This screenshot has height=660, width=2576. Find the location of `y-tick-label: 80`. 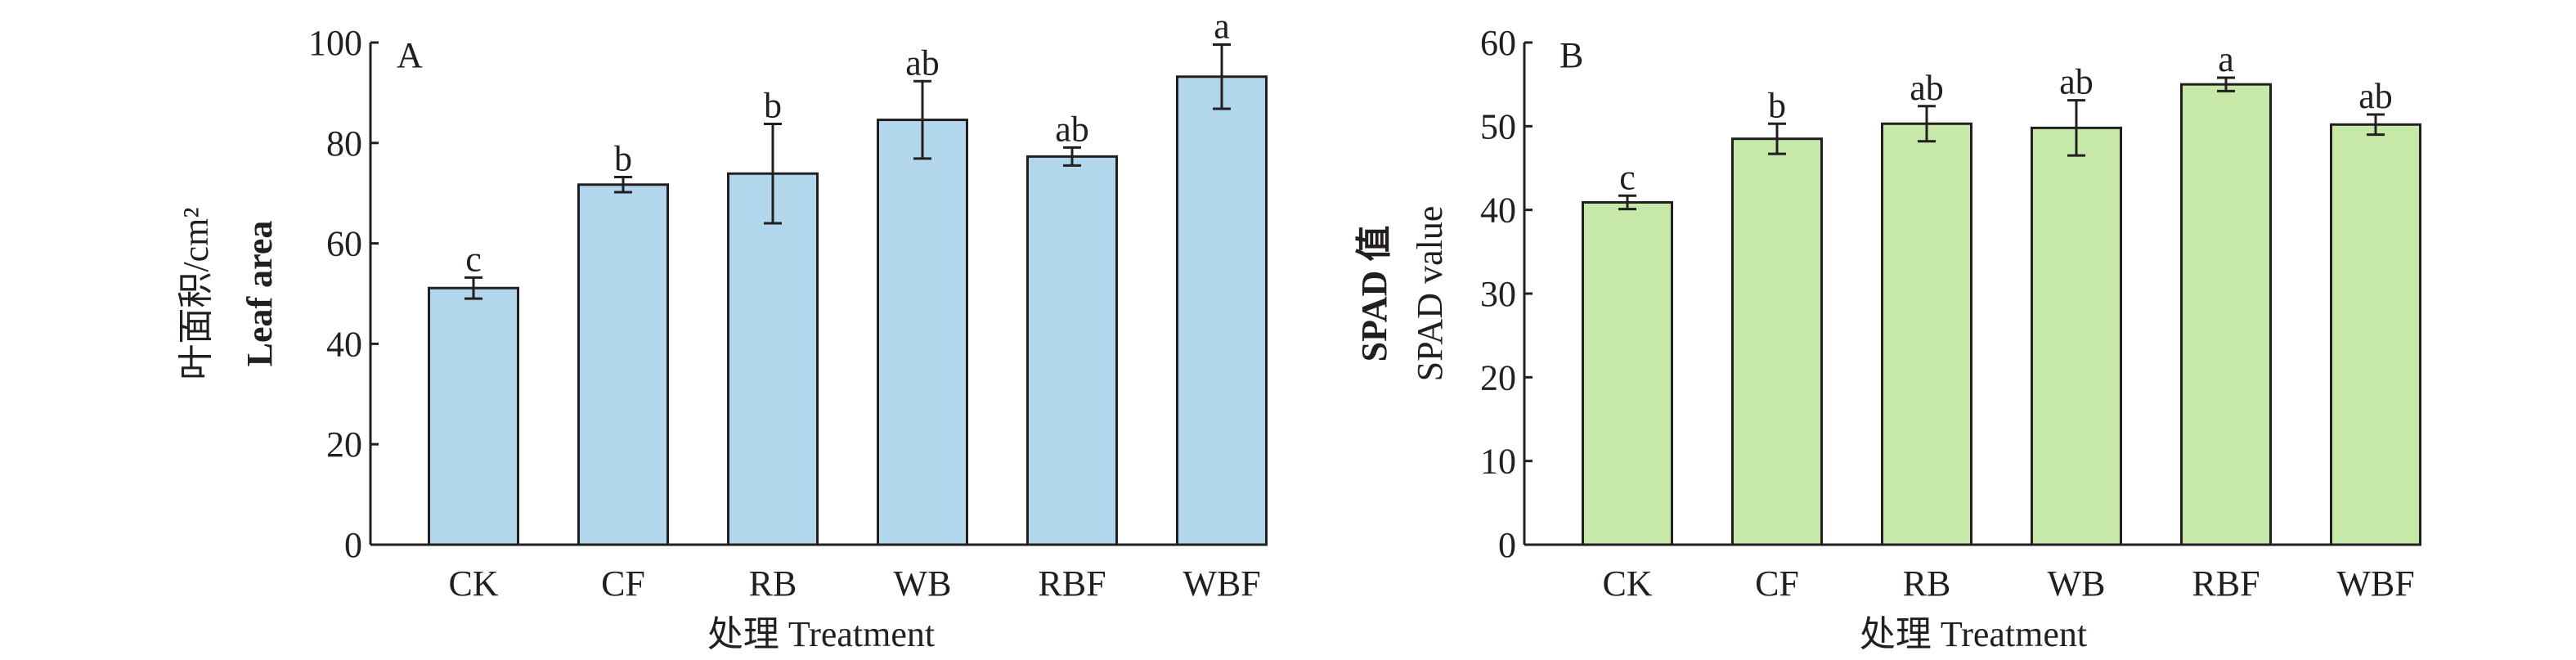

y-tick-label: 80 is located at coordinates (344, 143).